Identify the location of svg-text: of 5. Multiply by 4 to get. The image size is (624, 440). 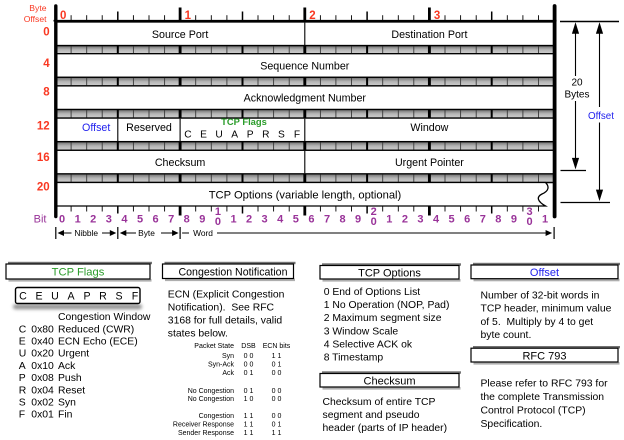
(537, 322).